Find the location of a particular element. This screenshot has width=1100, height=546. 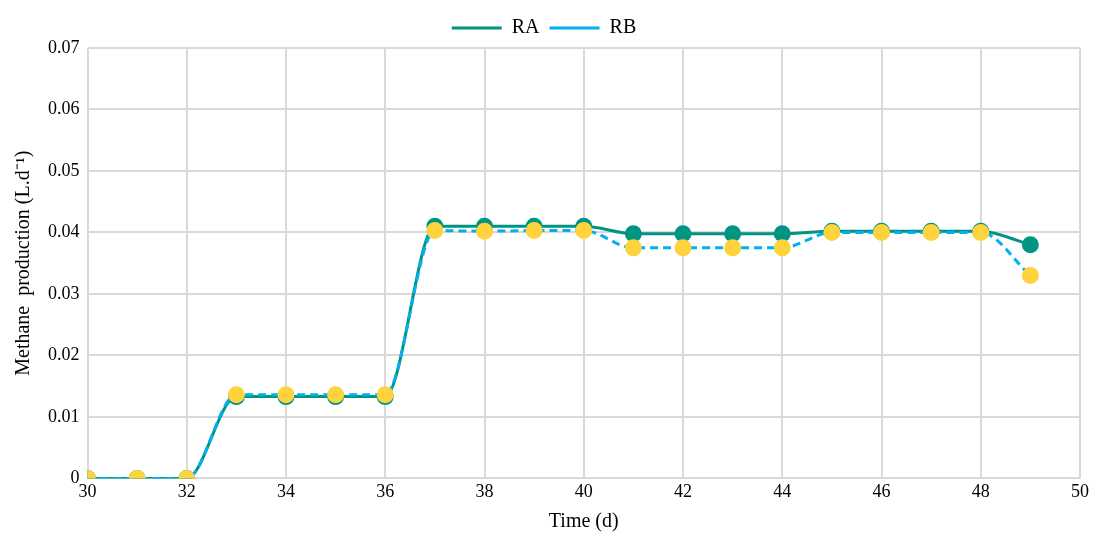

y-axis-title: Methane production (L.d⁻¹) is located at coordinates (23, 263).